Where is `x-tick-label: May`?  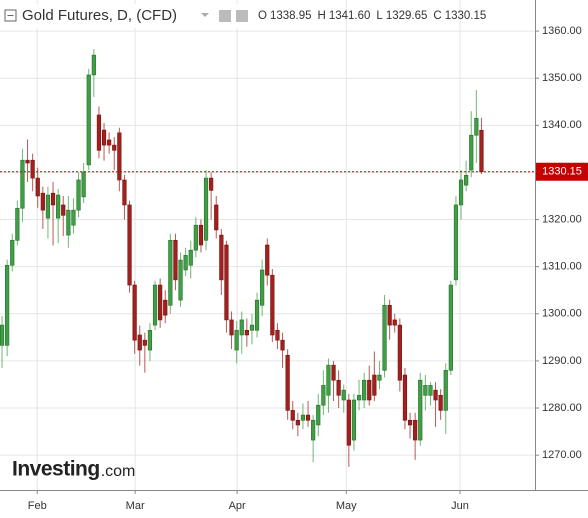 x-tick-label: May is located at coordinates (346, 506).